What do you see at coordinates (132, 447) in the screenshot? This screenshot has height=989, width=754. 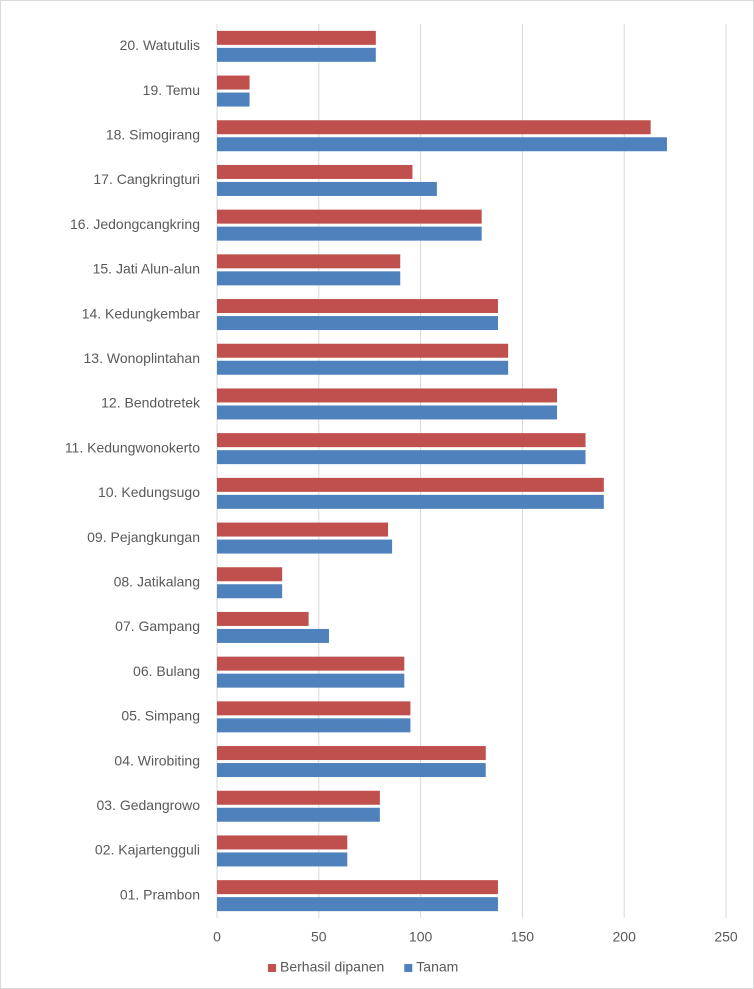 I see `y-tick-label: 11. Kedungwonokerto` at bounding box center [132, 447].